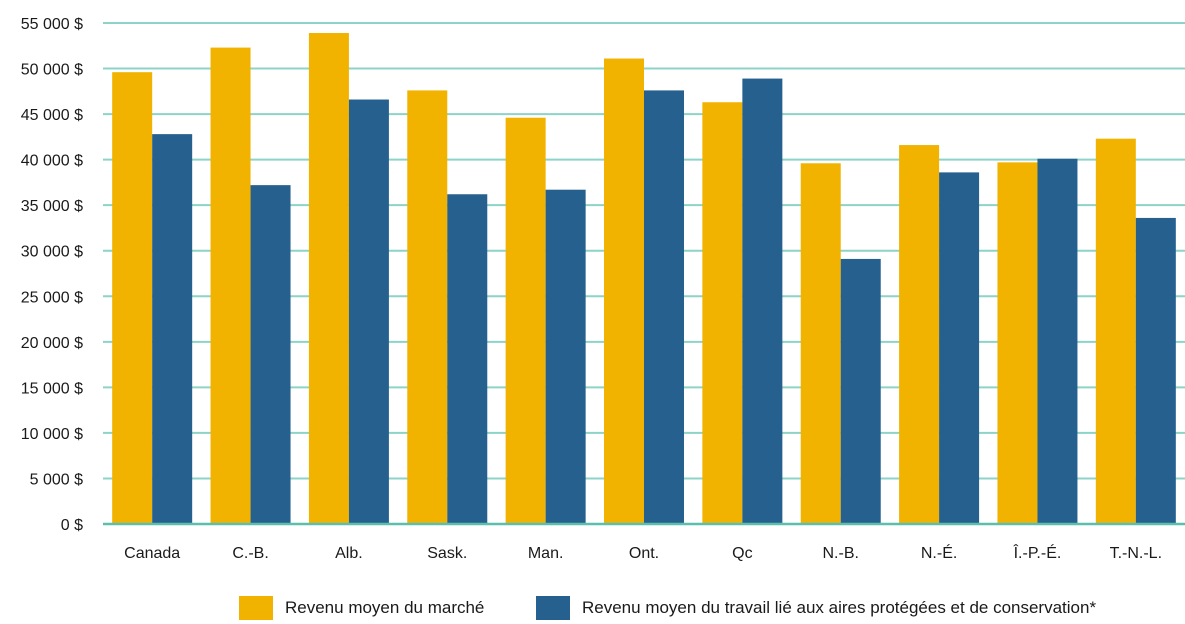  Describe the element at coordinates (52, 161) in the screenshot. I see `y-tick-label: 40 000 $` at that location.